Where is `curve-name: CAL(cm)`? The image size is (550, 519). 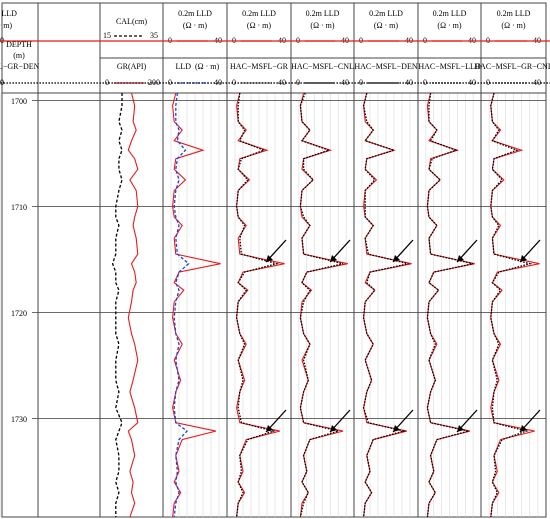
curve-name: CAL(cm) is located at coordinates (131, 21).